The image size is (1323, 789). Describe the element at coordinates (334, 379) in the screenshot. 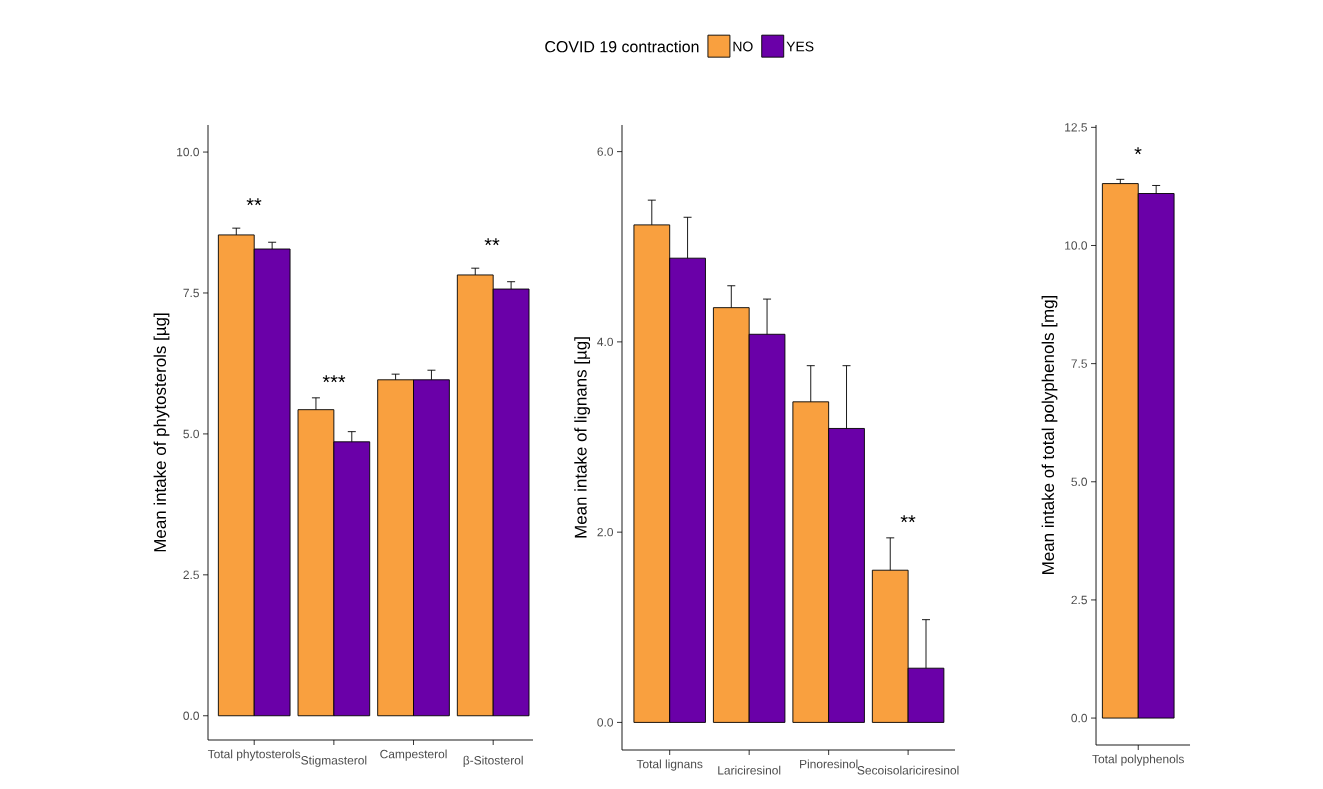

I see `annotation: ***` at that location.